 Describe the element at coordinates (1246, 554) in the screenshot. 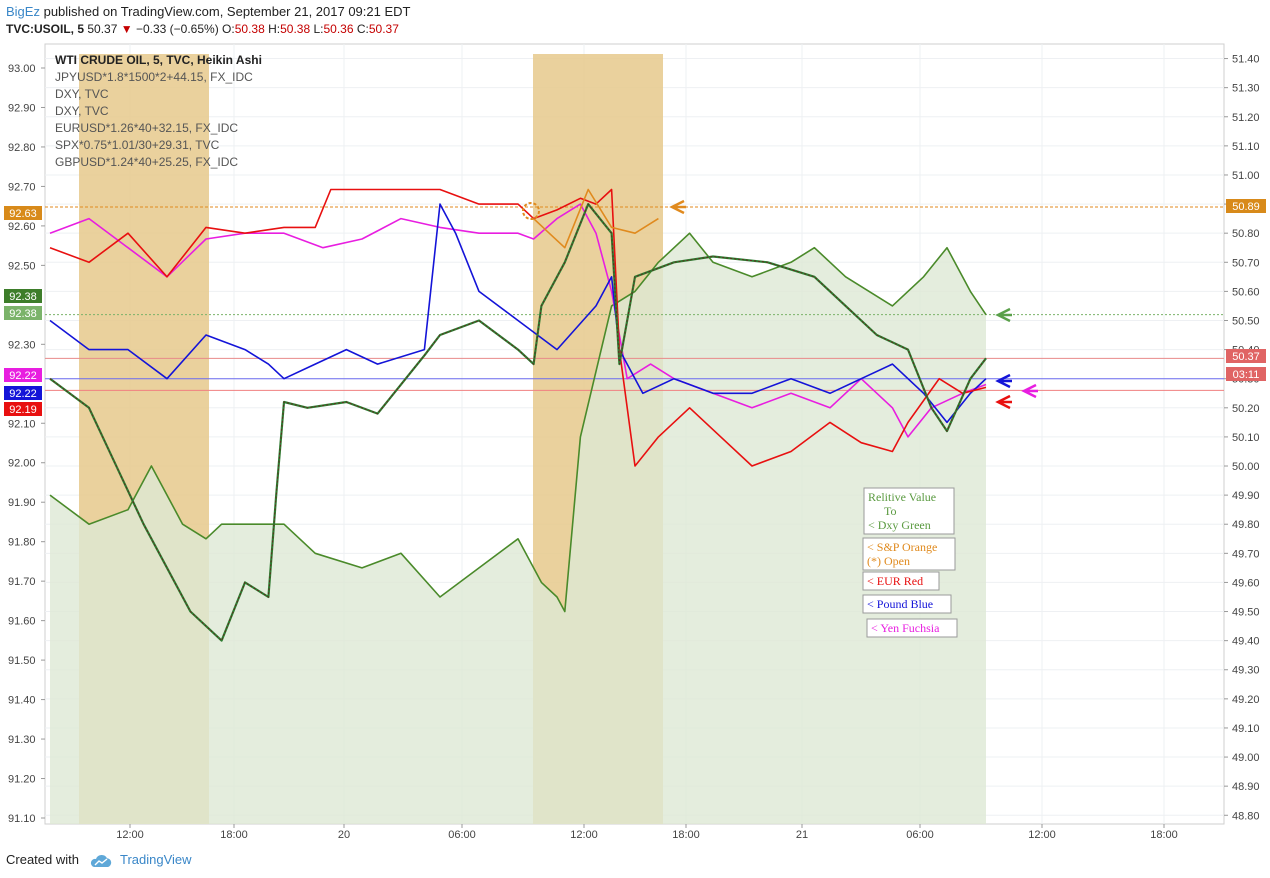

I see `right-tick-label: 49.70` at that location.